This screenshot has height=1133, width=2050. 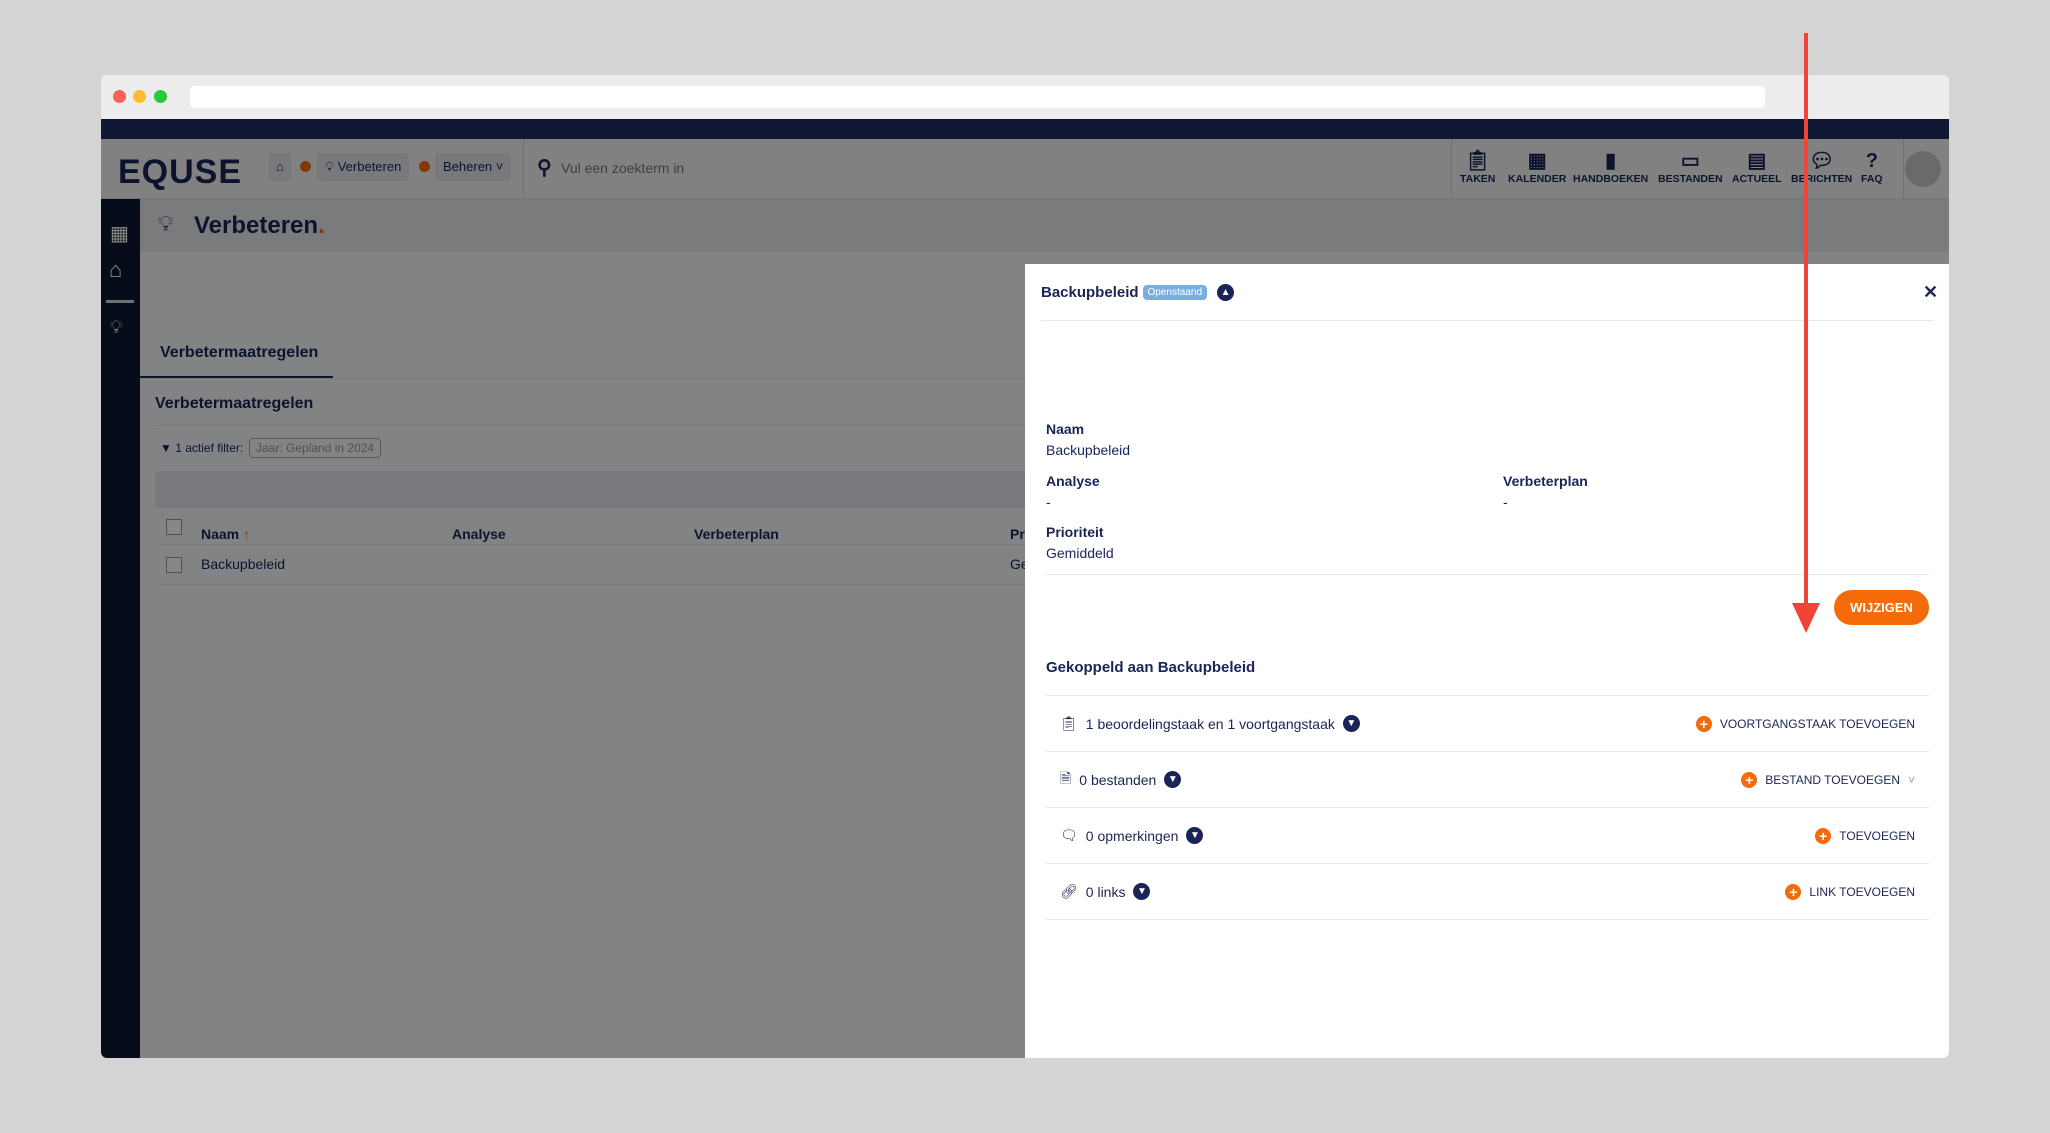 What do you see at coordinates (1865, 835) in the screenshot?
I see `add-opmerking-button: + TOEVOEGEN` at bounding box center [1865, 835].